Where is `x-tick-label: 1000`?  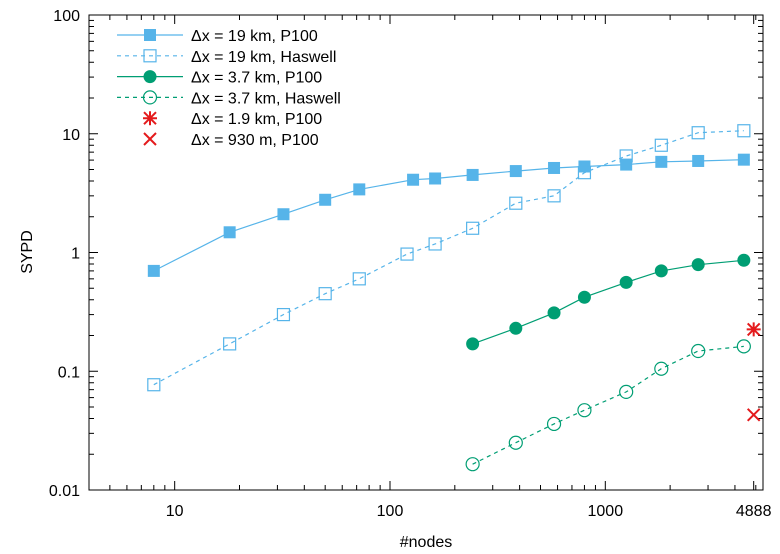 x-tick-label: 1000 is located at coordinates (606, 511).